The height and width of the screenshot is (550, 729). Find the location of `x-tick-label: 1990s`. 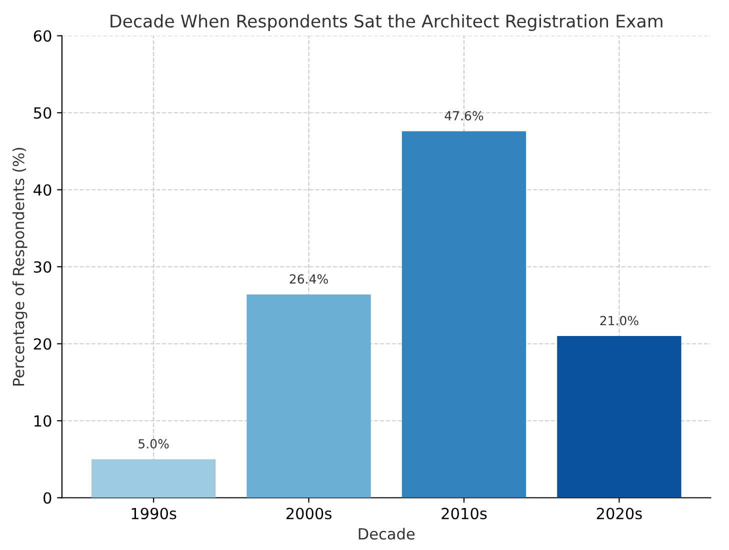

x-tick-label: 1990s is located at coordinates (154, 514).